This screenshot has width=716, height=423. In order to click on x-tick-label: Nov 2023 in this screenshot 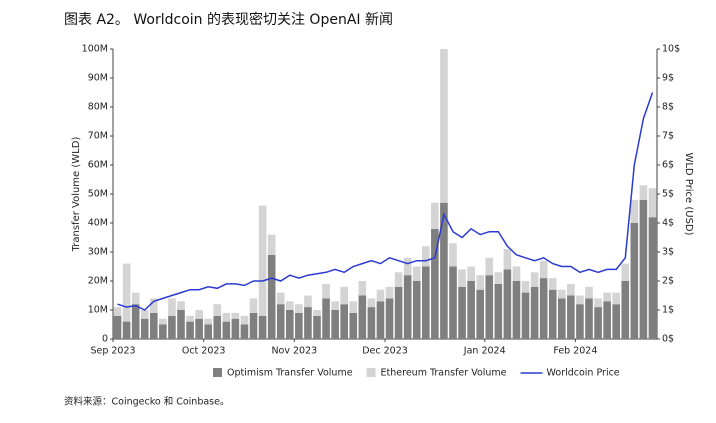, I will do `click(294, 351)`.